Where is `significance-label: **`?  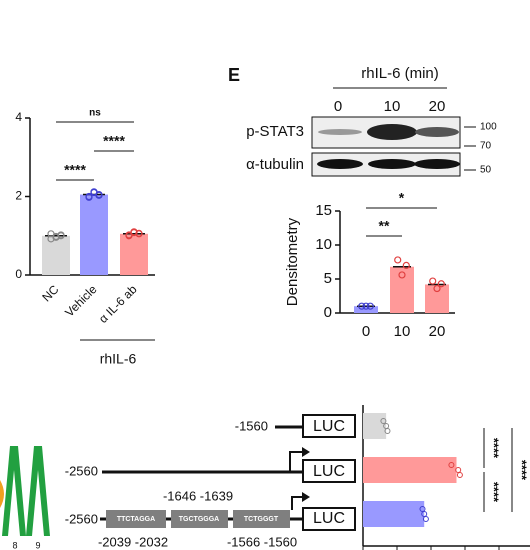
significance-label: ** is located at coordinates (384, 226).